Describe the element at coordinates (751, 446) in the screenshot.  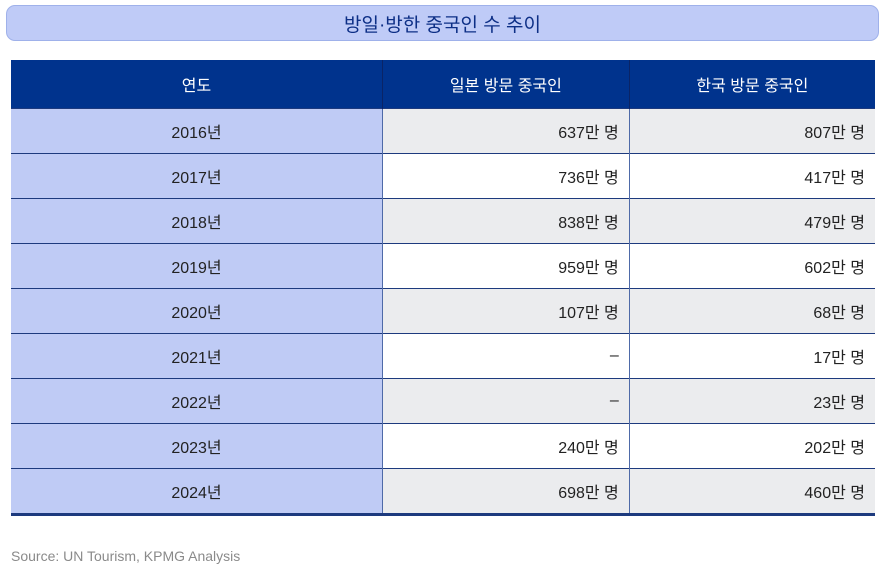
I see `cell-korea: 202만 명` at that location.